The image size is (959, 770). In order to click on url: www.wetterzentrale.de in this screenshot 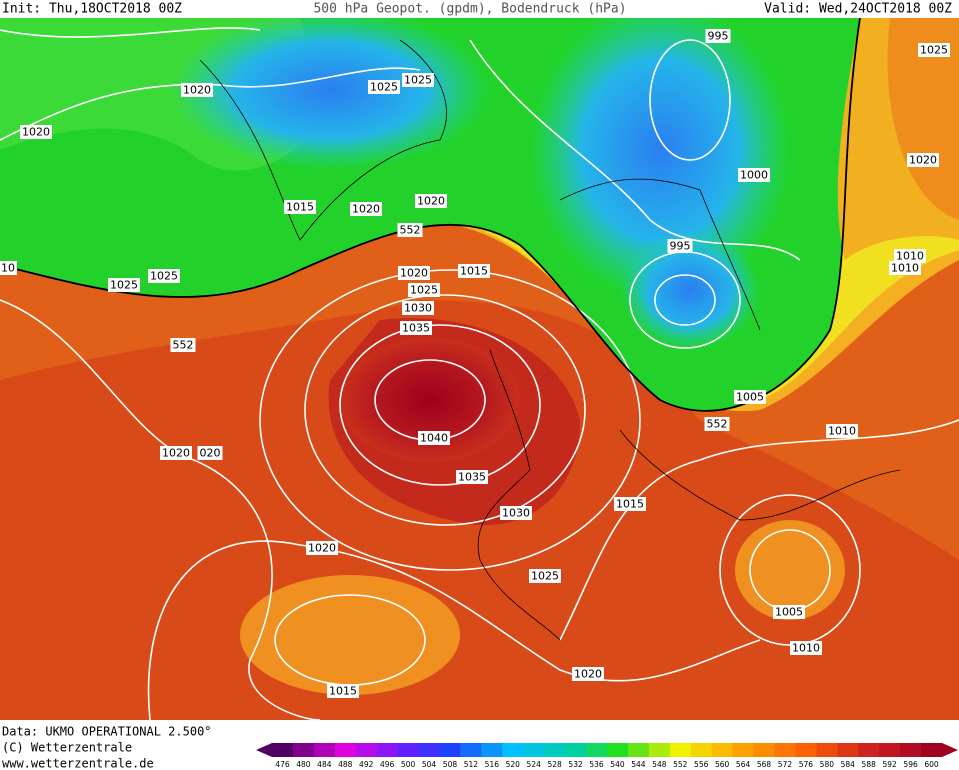, I will do `click(78, 763)`.